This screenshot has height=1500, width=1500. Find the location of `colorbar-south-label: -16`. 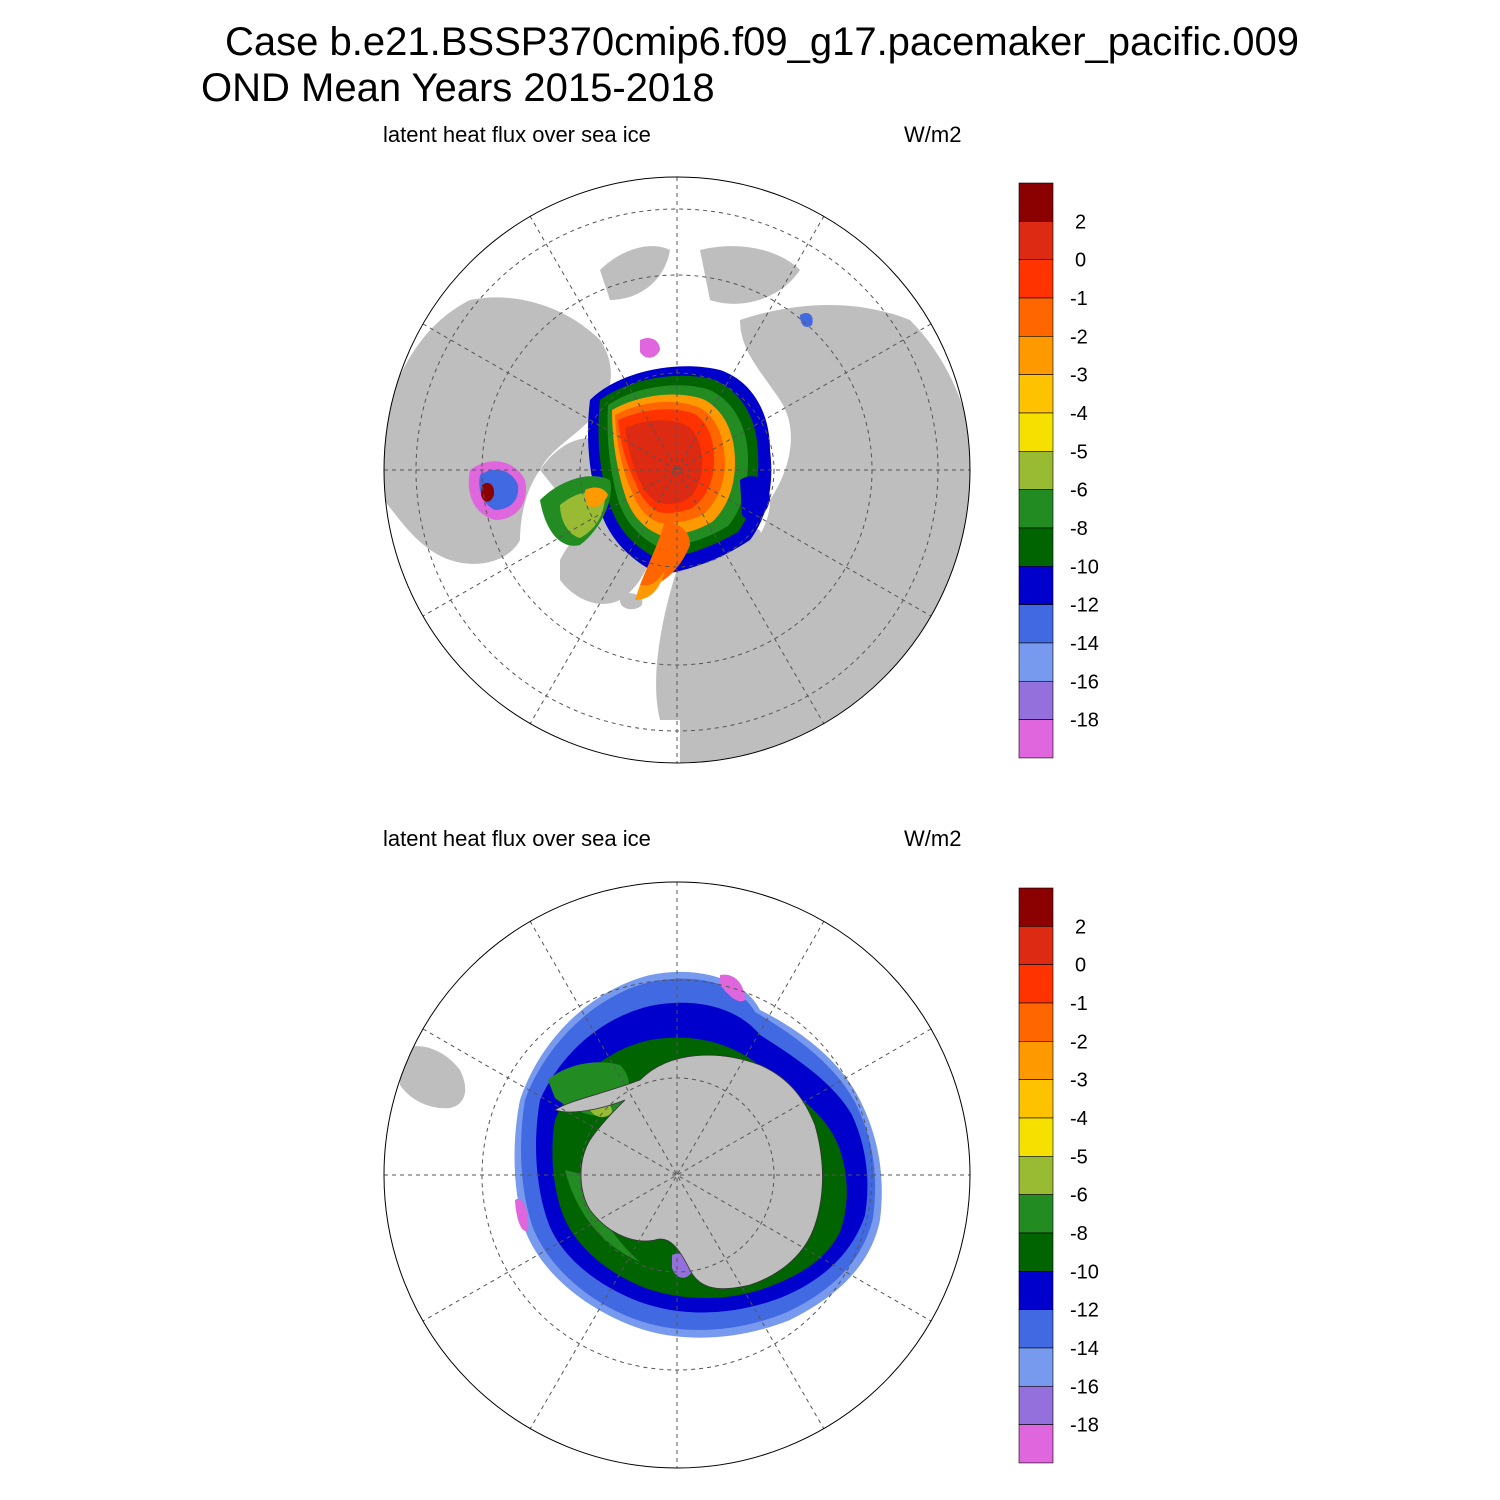

colorbar-south-label: -16 is located at coordinates (1084, 1387).